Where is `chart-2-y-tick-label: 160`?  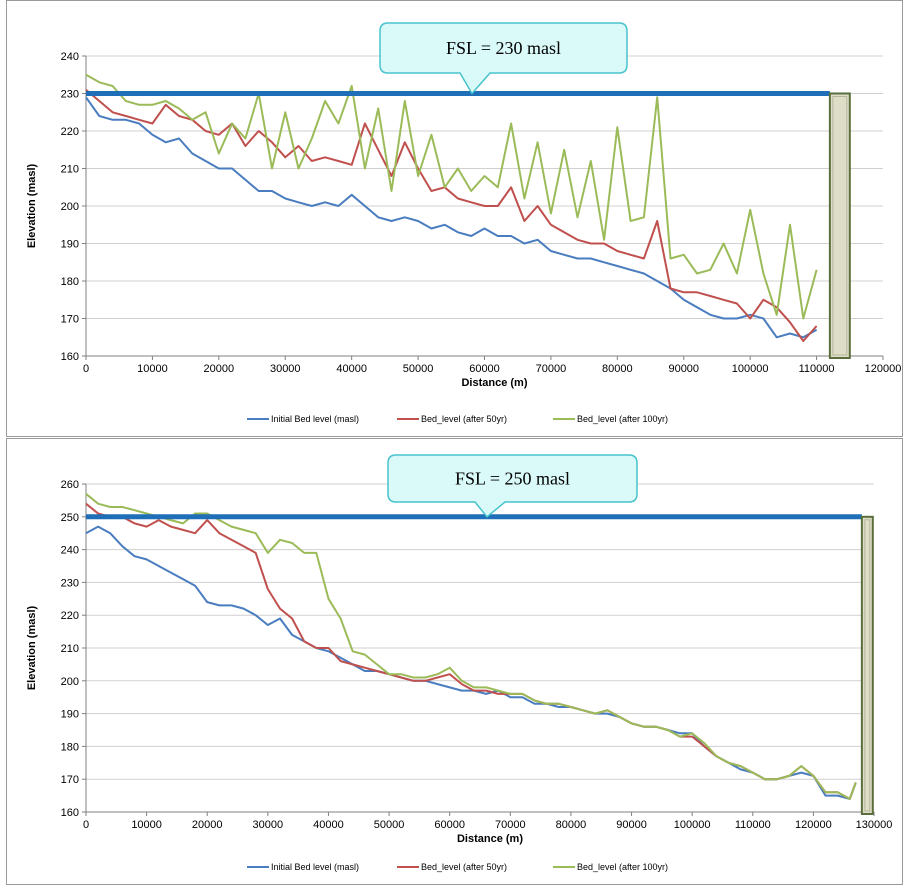 chart-2-y-tick-label: 160 is located at coordinates (70, 813).